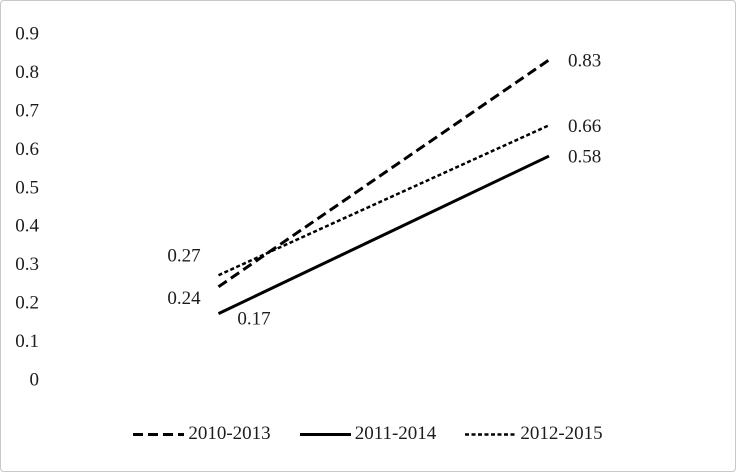 The width and height of the screenshot is (736, 472). I want to click on y-tick-label: 0.7, so click(27, 110).